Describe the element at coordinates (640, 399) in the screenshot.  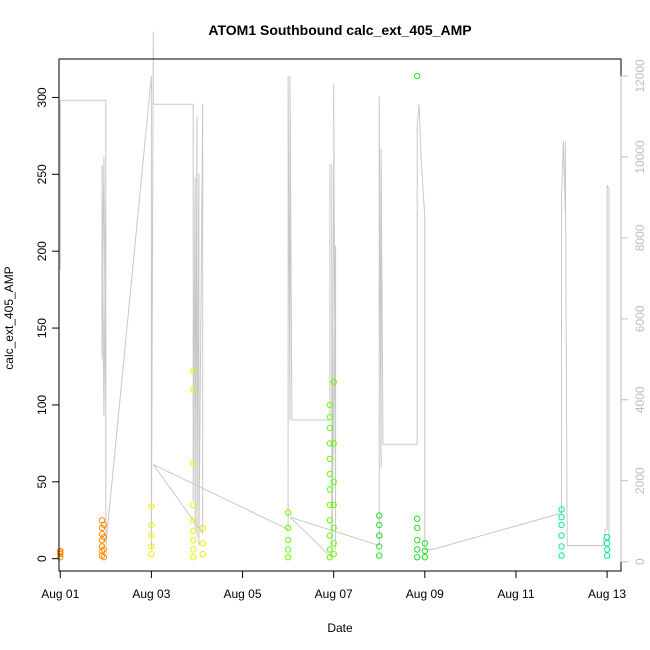
I see `y2-tick-label: 4000` at that location.